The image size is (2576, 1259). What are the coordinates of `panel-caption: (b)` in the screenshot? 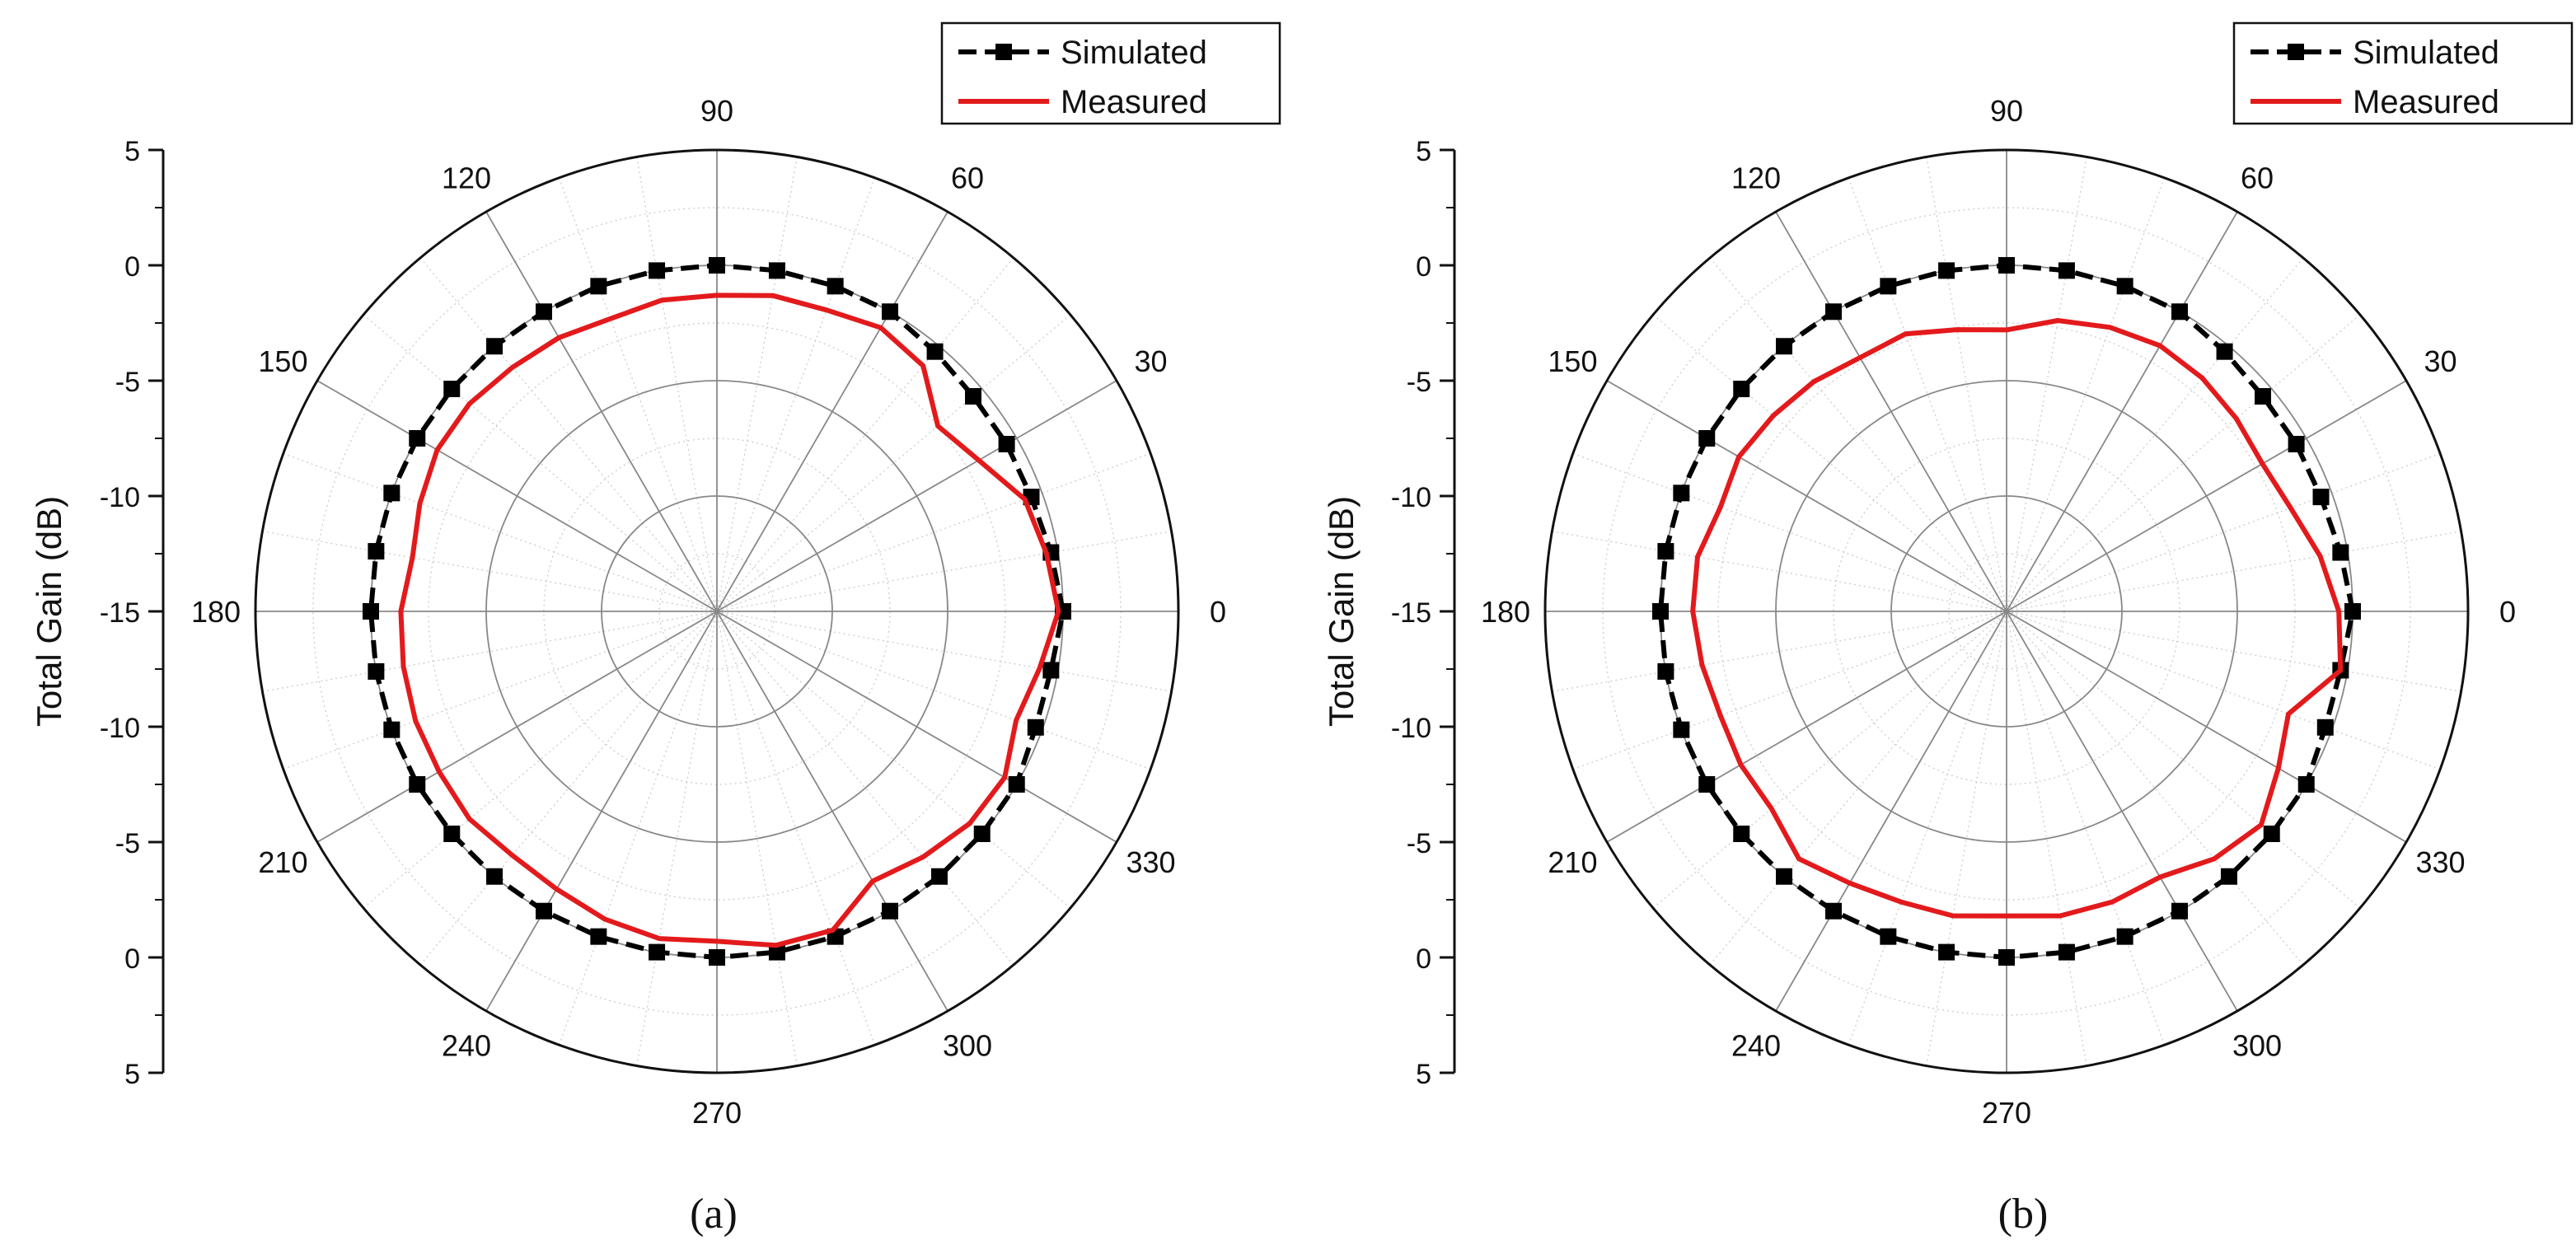 It's located at (2023, 1214).